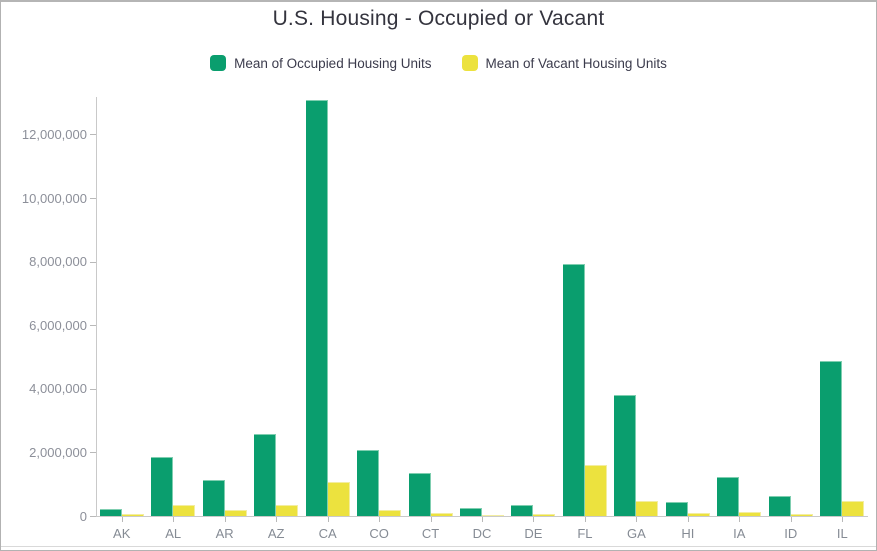 The width and height of the screenshot is (877, 551). I want to click on bar-vacant-ia, so click(750, 514).